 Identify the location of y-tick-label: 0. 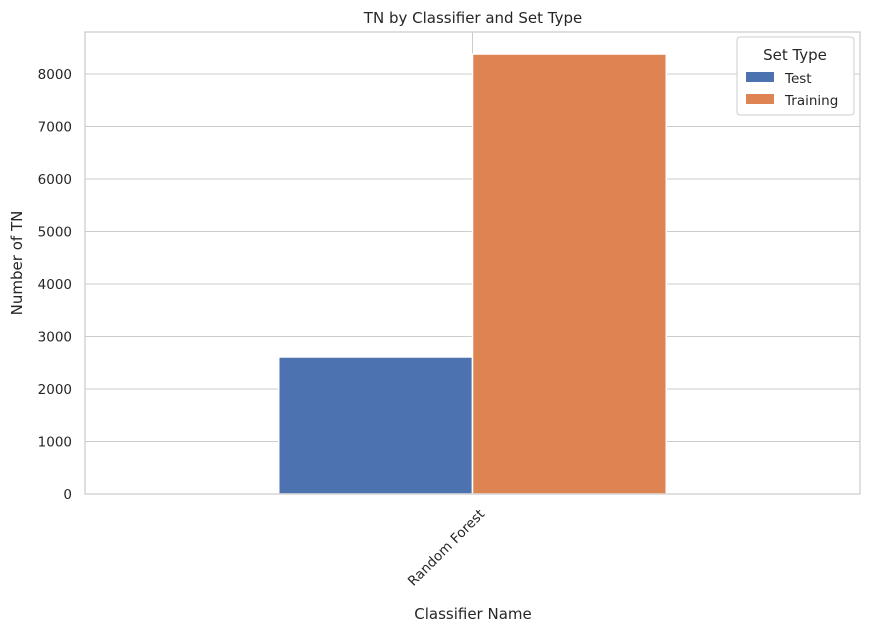
(67, 495).